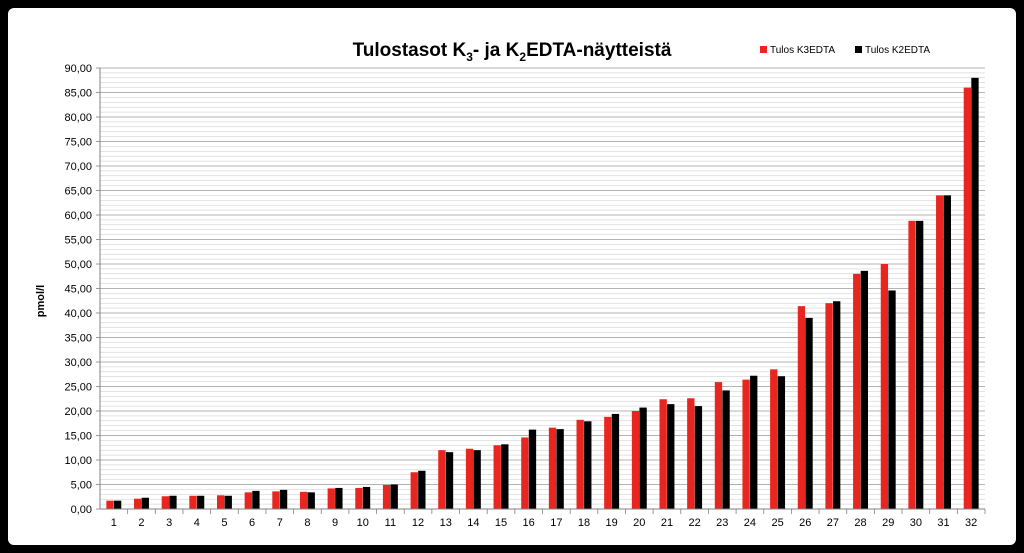  Describe the element at coordinates (410, 50) in the screenshot. I see `chart-title-part-1: Tulostasot K` at that location.